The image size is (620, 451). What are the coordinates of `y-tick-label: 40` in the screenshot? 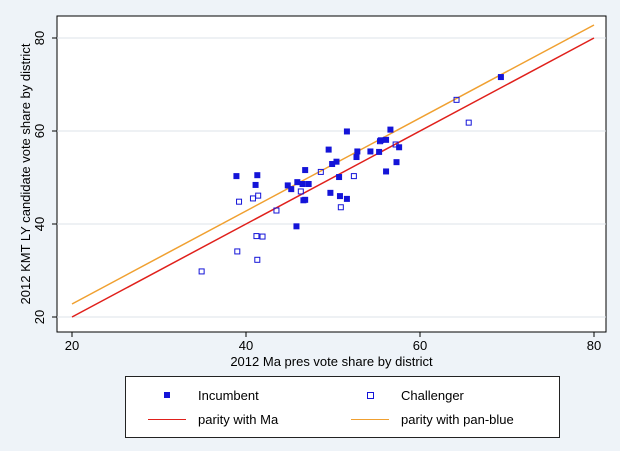 It's located at (39, 224).